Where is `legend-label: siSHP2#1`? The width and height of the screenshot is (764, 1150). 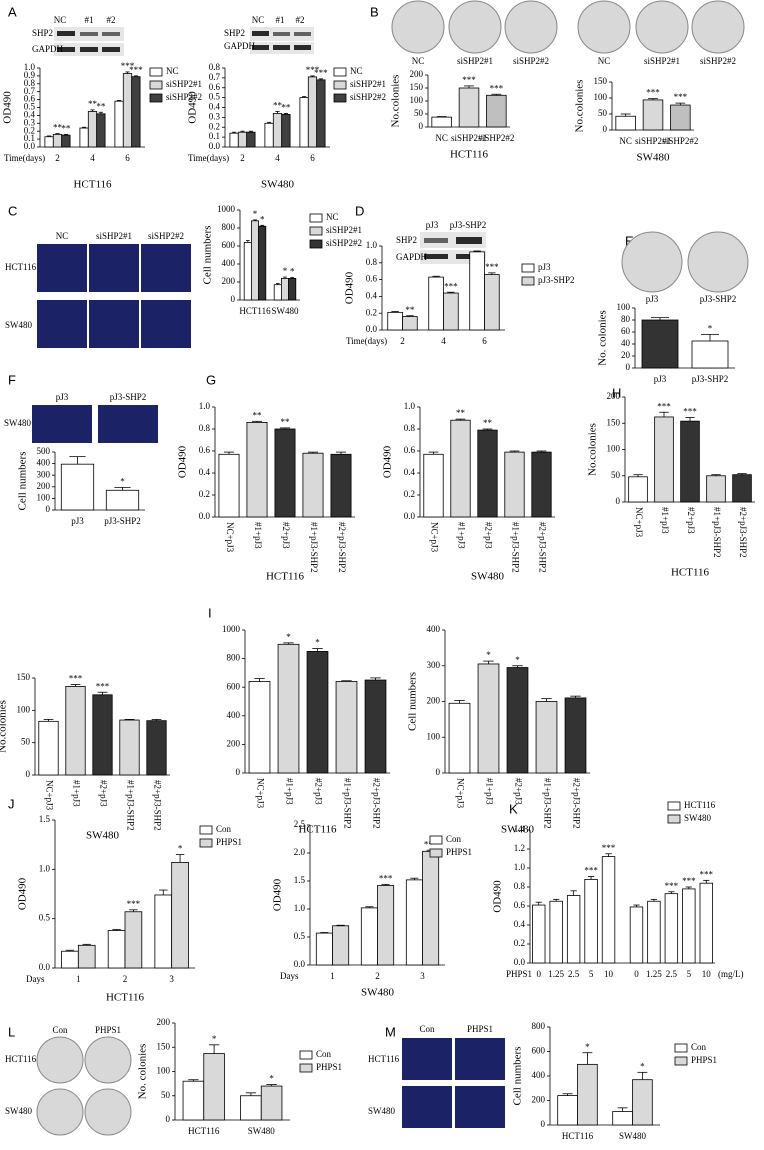 legend-label: siSHP2#1 is located at coordinates (368, 84).